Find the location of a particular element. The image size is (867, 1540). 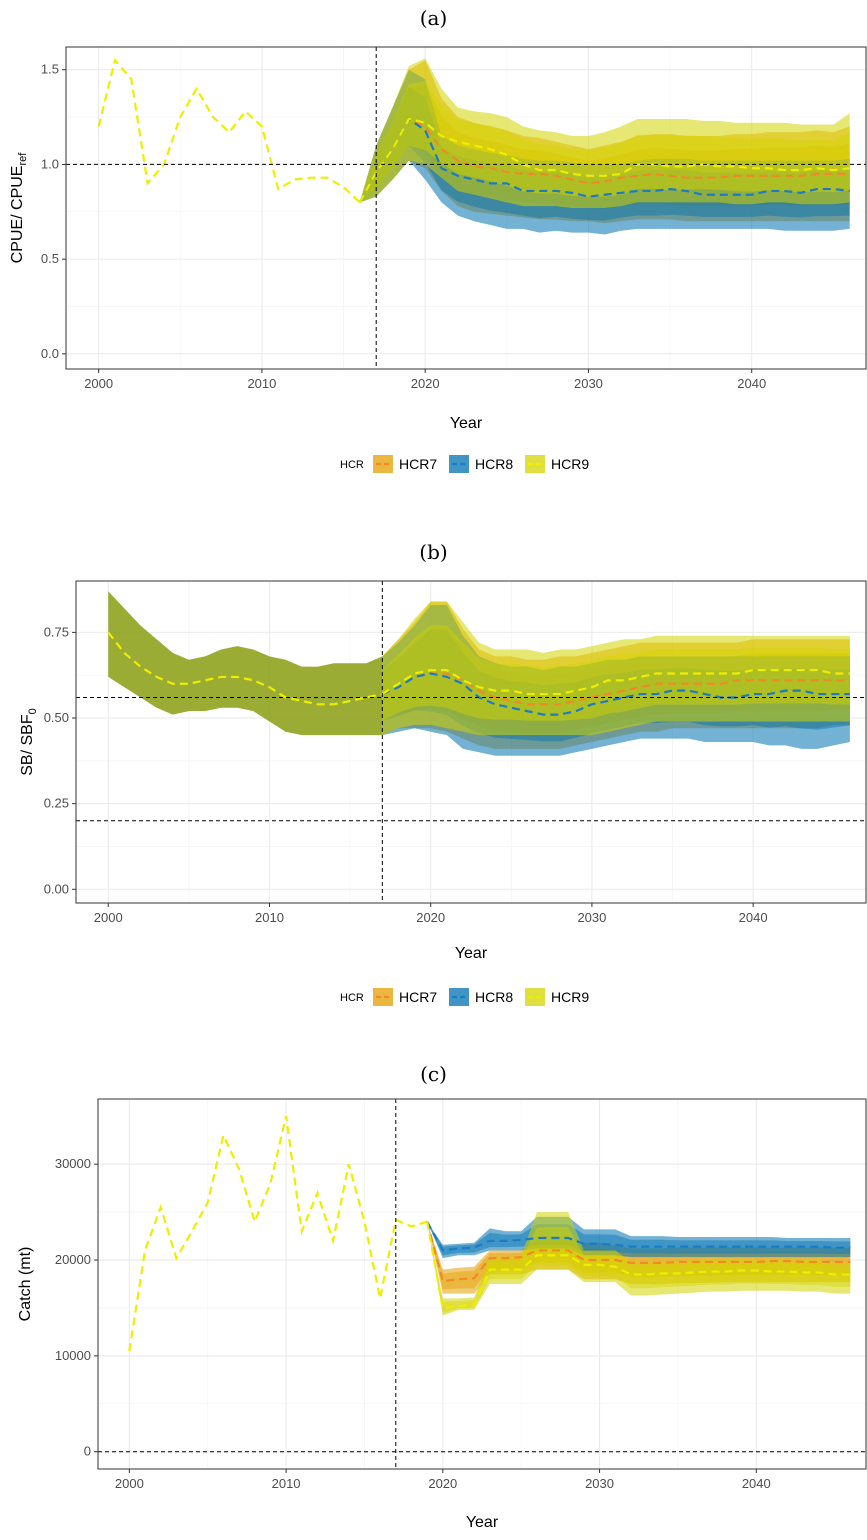

y-tick-label: 0.0 is located at coordinates (50, 353).